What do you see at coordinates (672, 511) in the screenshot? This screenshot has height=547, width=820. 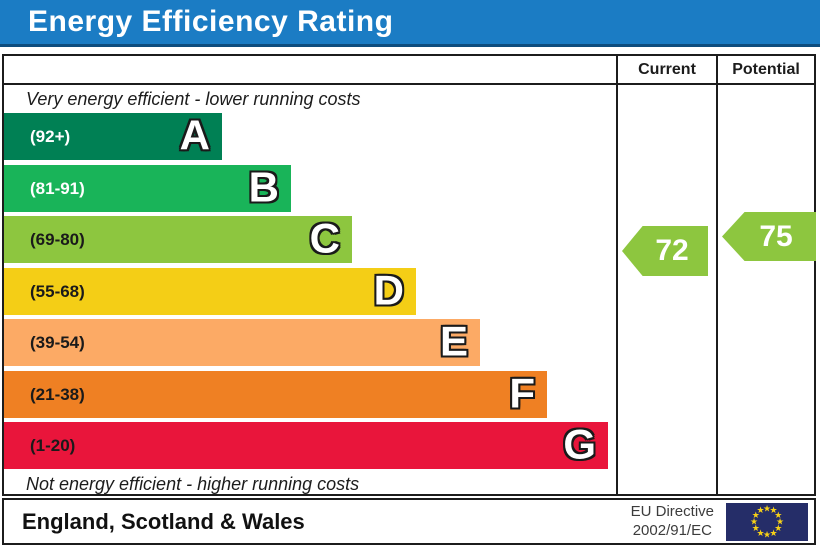 I see `eu-directive-line1: EU Directive` at bounding box center [672, 511].